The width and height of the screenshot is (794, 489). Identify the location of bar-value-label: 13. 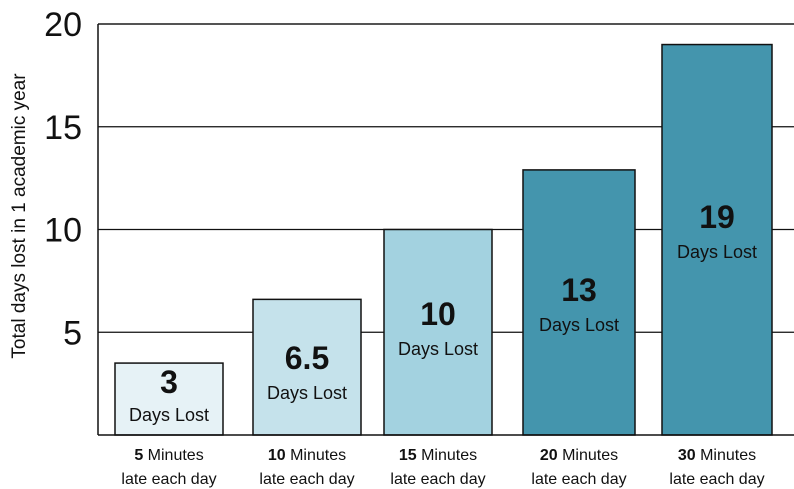
(579, 290).